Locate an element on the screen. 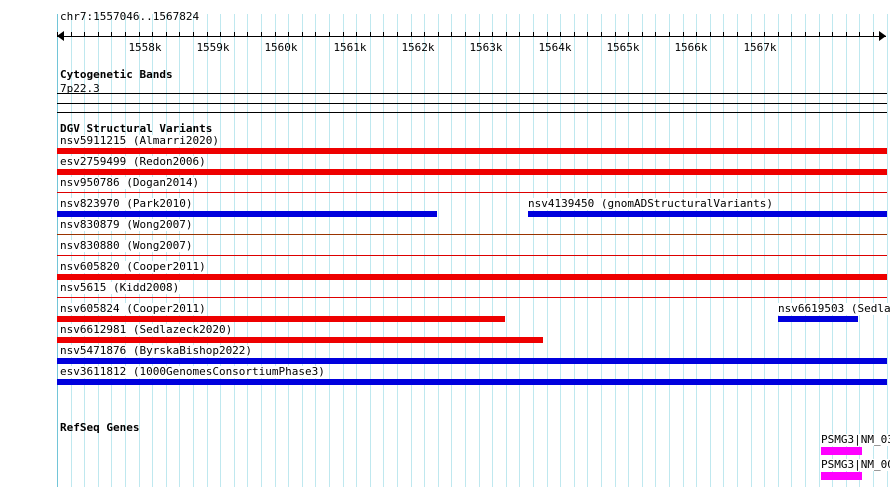 Image resolution: width=890 pixels, height=487 pixels. variant-track-label: nsv5615 (Kidd2008) is located at coordinates (120, 287).